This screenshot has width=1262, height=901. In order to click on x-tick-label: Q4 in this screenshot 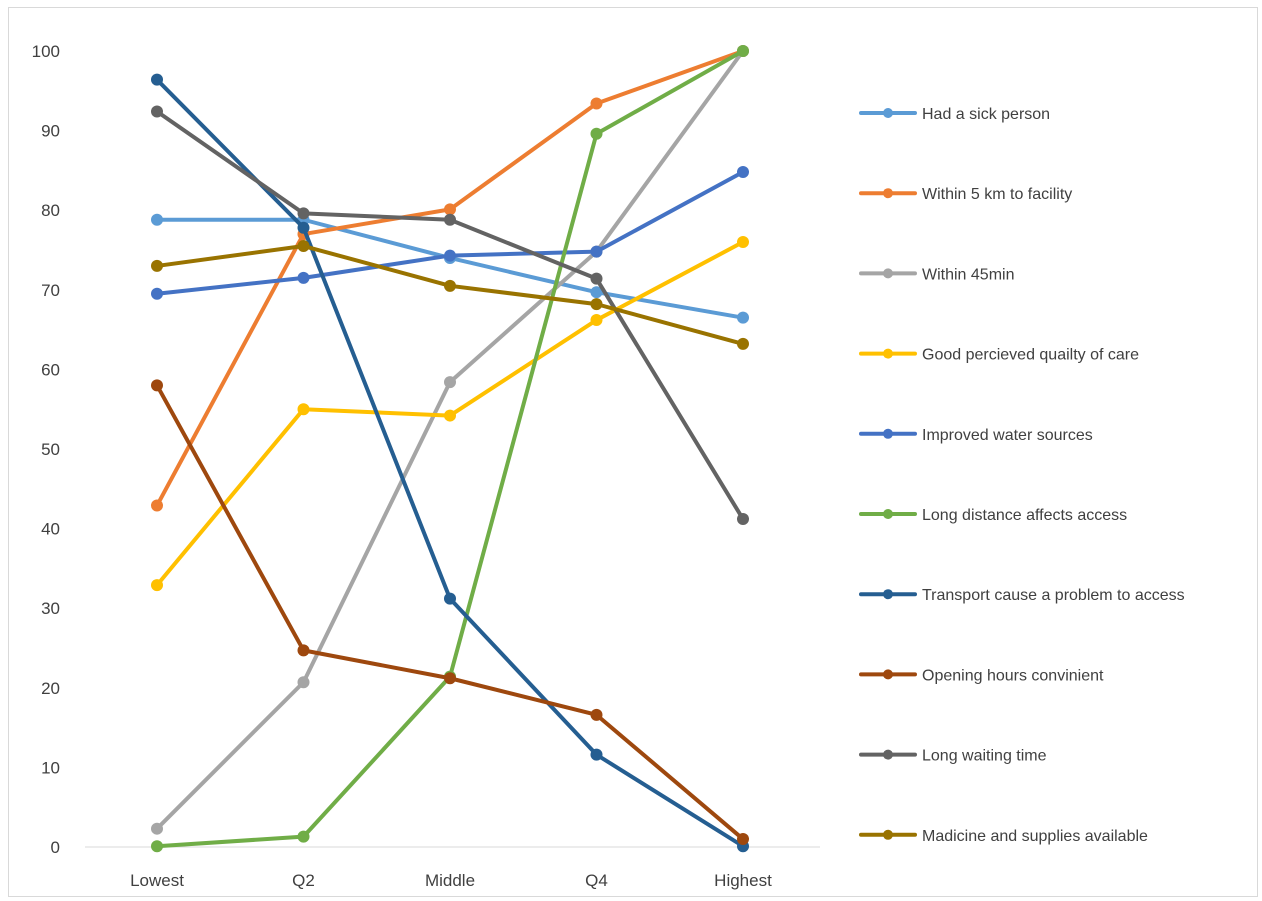, I will do `click(596, 880)`.